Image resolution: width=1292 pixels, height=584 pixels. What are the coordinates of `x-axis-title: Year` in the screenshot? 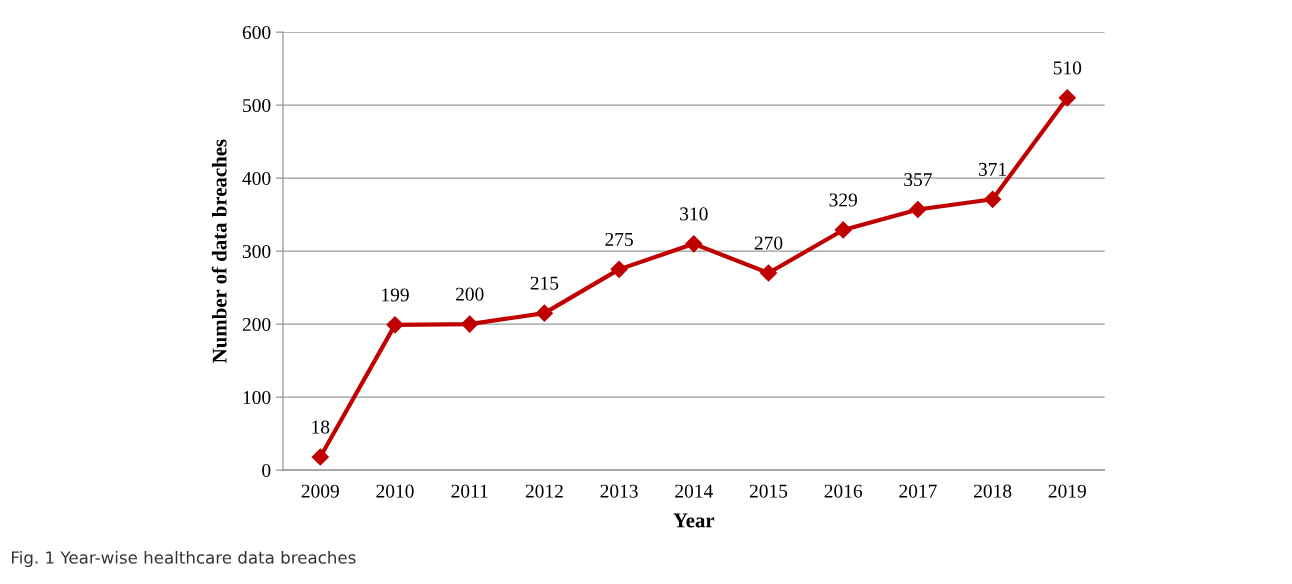 It's located at (694, 520).